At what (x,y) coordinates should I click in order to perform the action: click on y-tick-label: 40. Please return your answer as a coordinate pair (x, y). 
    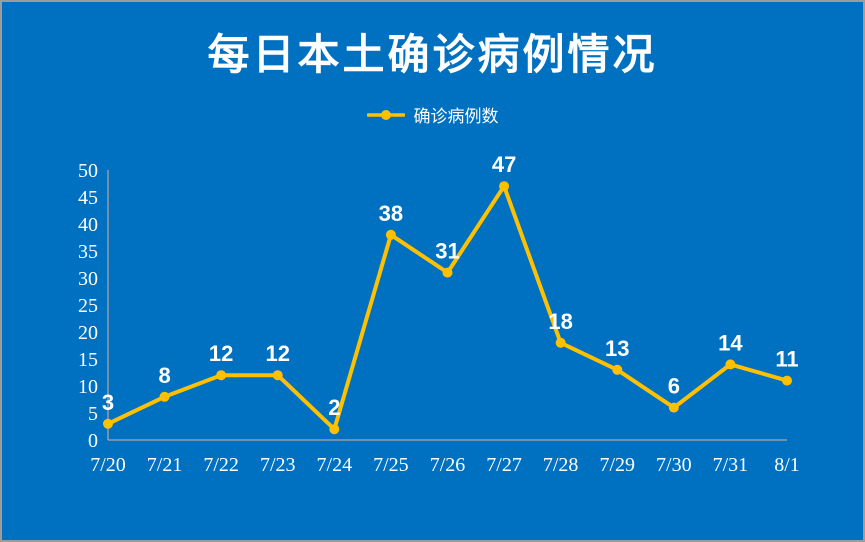
    Looking at the image, I should click on (88, 225).